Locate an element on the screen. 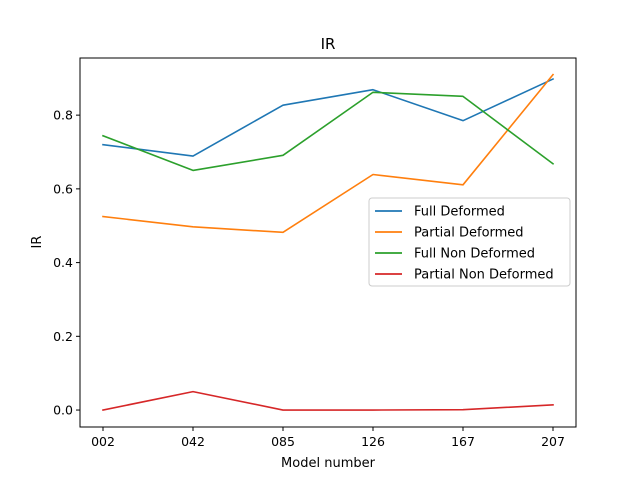 Image resolution: width=640 pixels, height=480 pixels. legend-label: Full Deformed is located at coordinates (459, 212).